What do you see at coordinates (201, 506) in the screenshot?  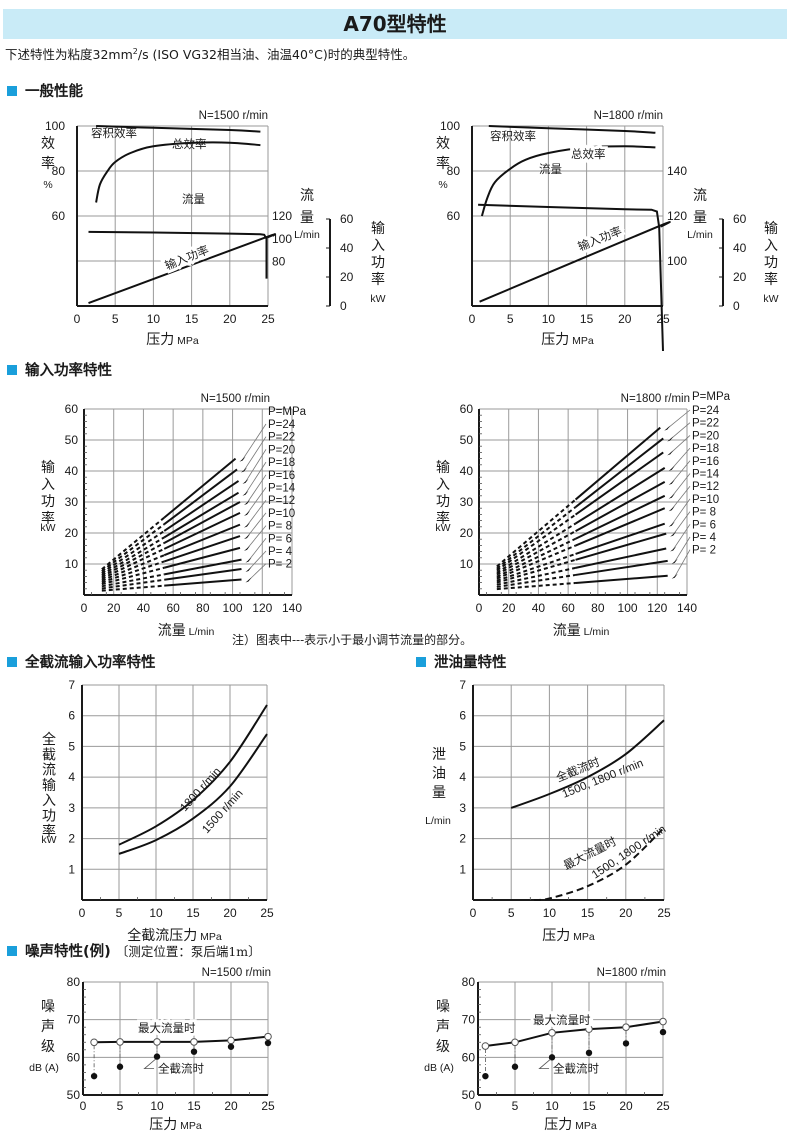 I see `series-line-P20` at bounding box center [201, 506].